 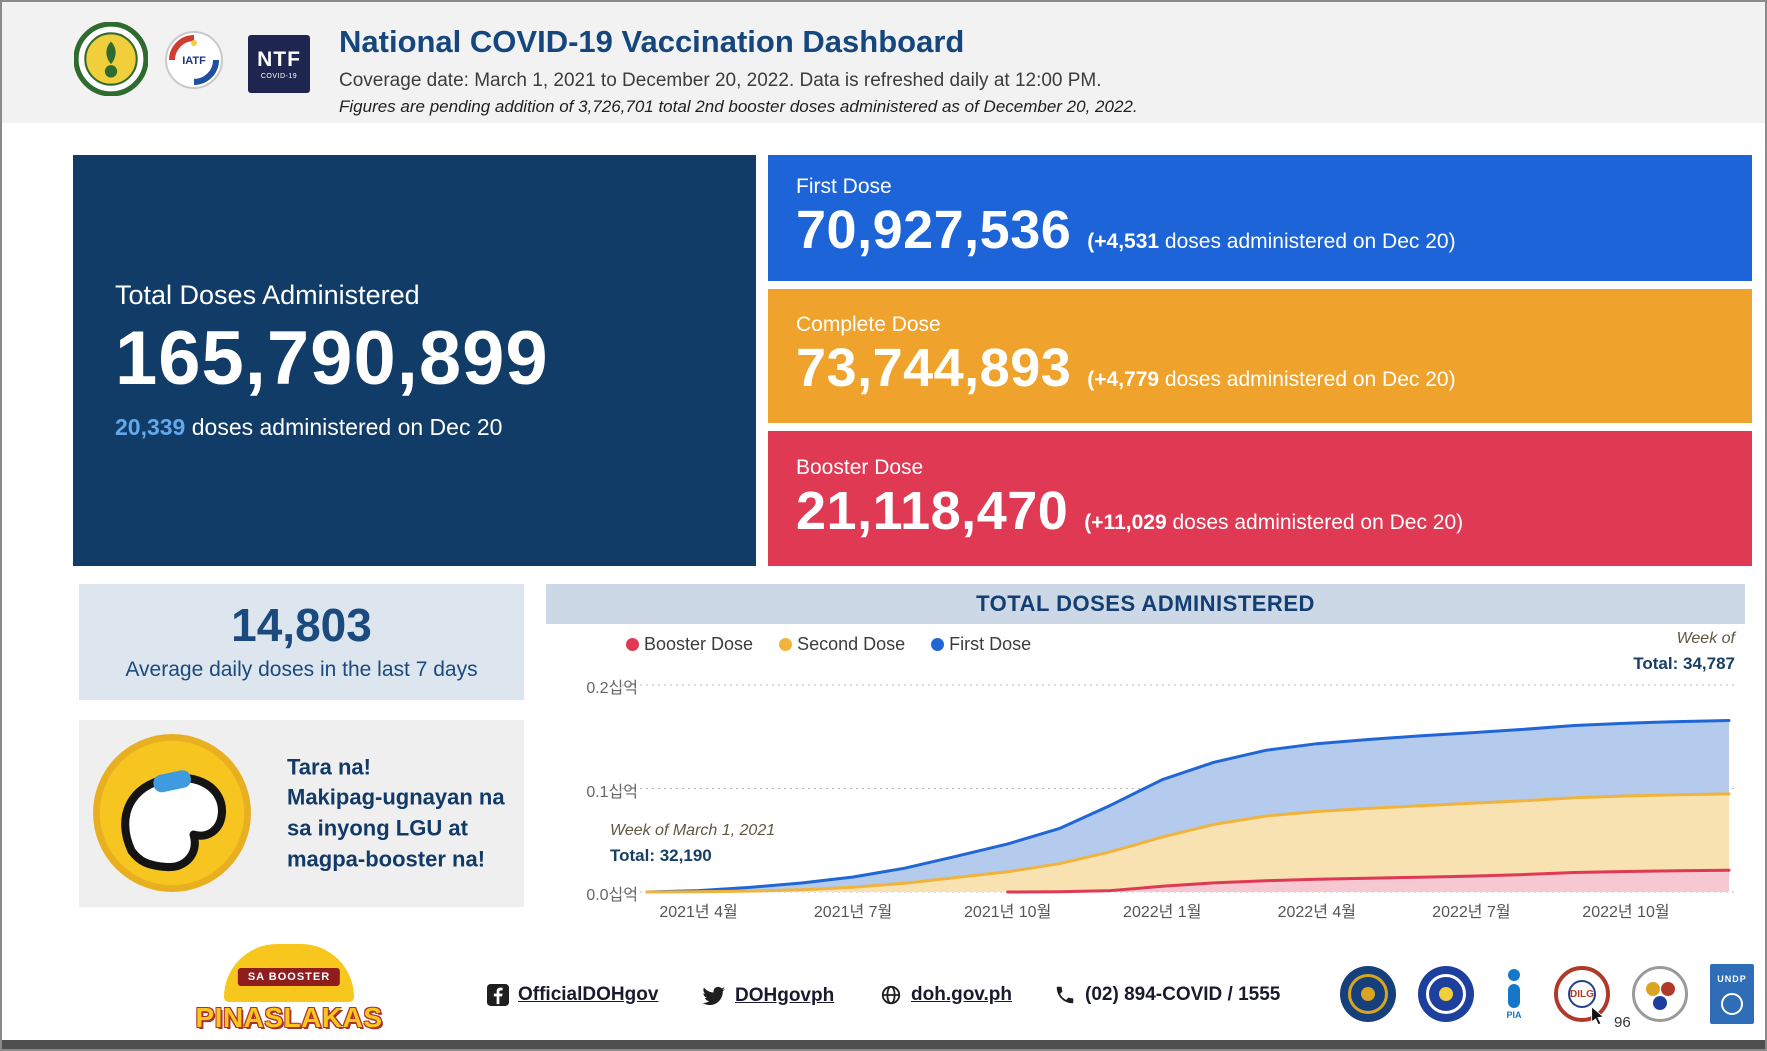 I want to click on ntf-covid19-logo: NTF COVID-19, so click(x=279, y=64).